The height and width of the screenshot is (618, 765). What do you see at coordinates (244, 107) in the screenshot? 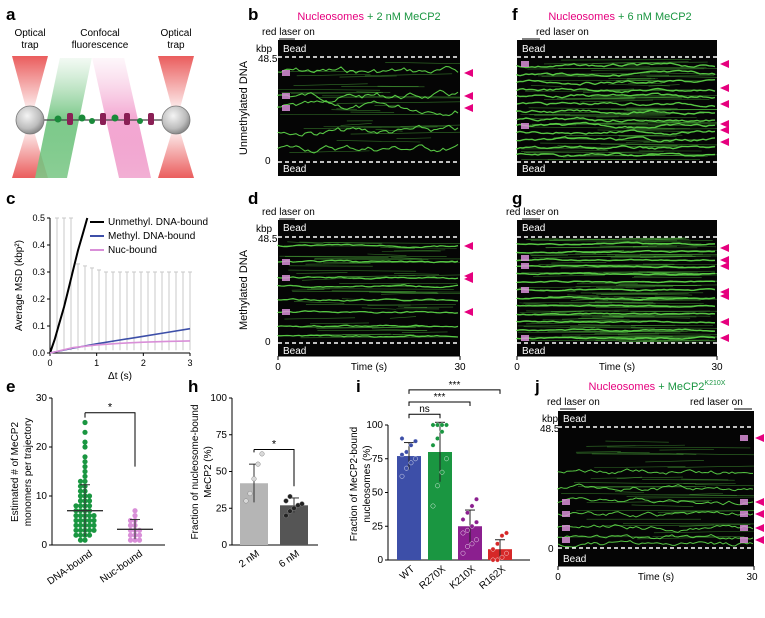
I see `y-axis-label: Unmethylated DNA` at bounding box center [244, 107].